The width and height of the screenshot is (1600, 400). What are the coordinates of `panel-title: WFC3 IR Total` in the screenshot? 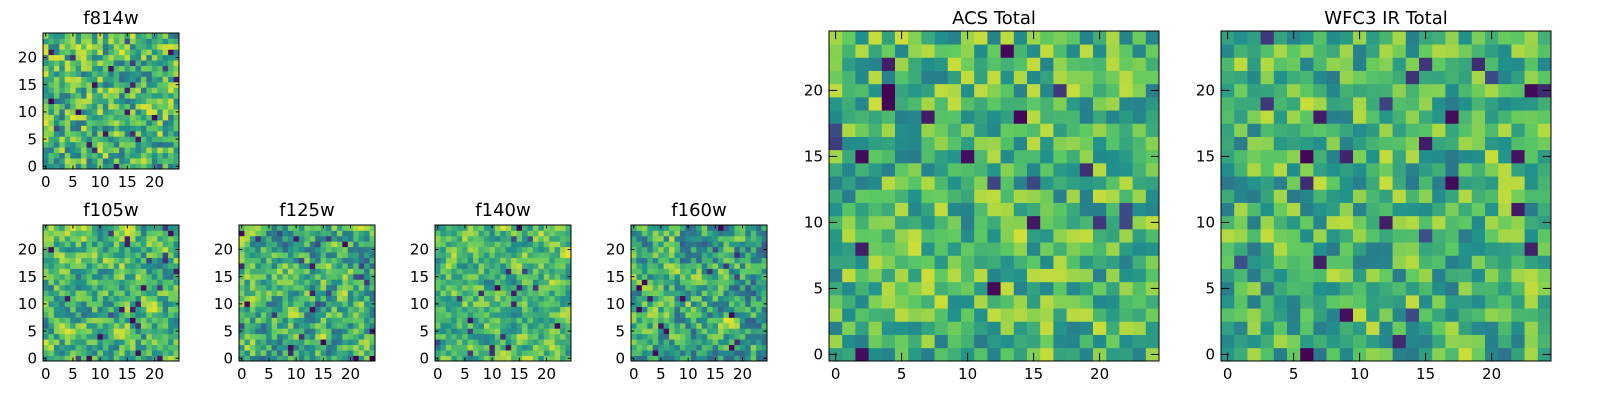 It's located at (1385, 18).